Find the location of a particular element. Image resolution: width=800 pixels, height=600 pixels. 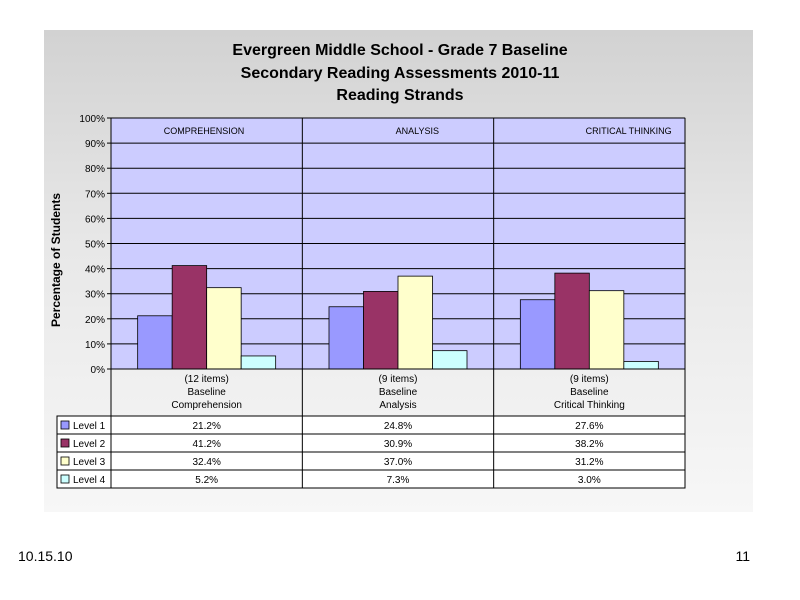

y-tick-label: 80% is located at coordinates (95, 169).